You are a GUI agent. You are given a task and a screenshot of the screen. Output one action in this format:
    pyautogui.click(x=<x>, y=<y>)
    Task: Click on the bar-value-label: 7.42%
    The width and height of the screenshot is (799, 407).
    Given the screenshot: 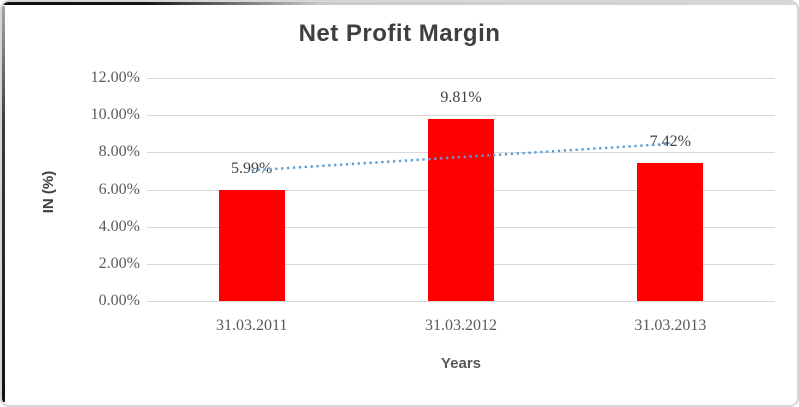 What is the action you would take?
    pyautogui.click(x=670, y=142)
    